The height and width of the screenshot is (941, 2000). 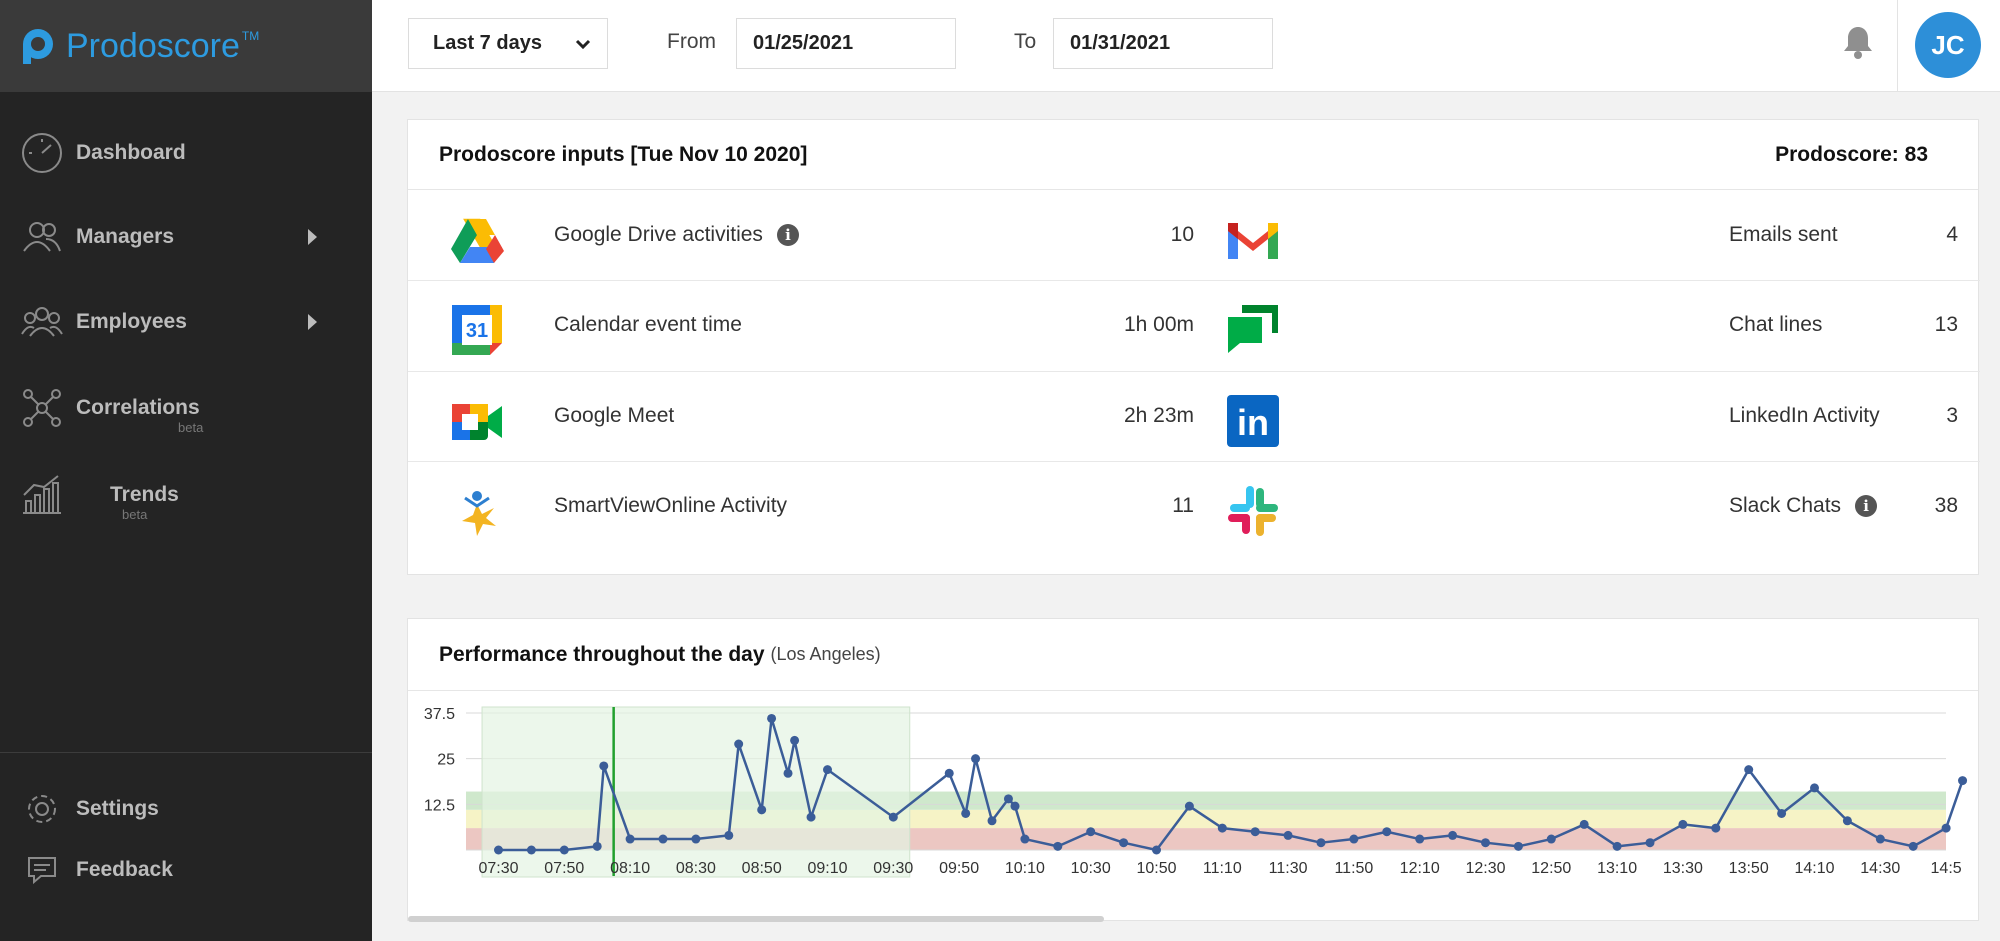 I want to click on from-date-input, so click(x=846, y=43).